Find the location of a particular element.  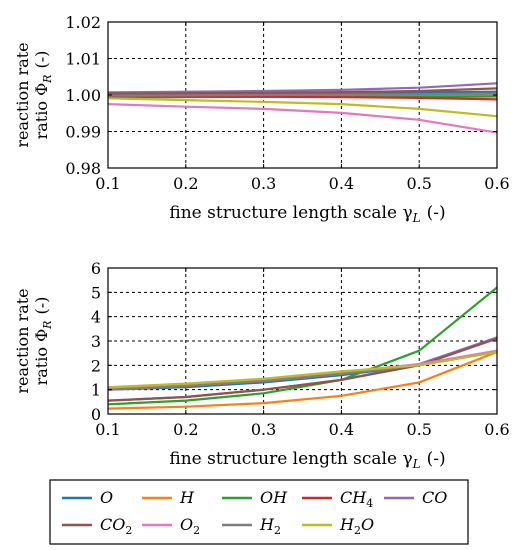

y-tick-label: 3 is located at coordinates (96, 341).